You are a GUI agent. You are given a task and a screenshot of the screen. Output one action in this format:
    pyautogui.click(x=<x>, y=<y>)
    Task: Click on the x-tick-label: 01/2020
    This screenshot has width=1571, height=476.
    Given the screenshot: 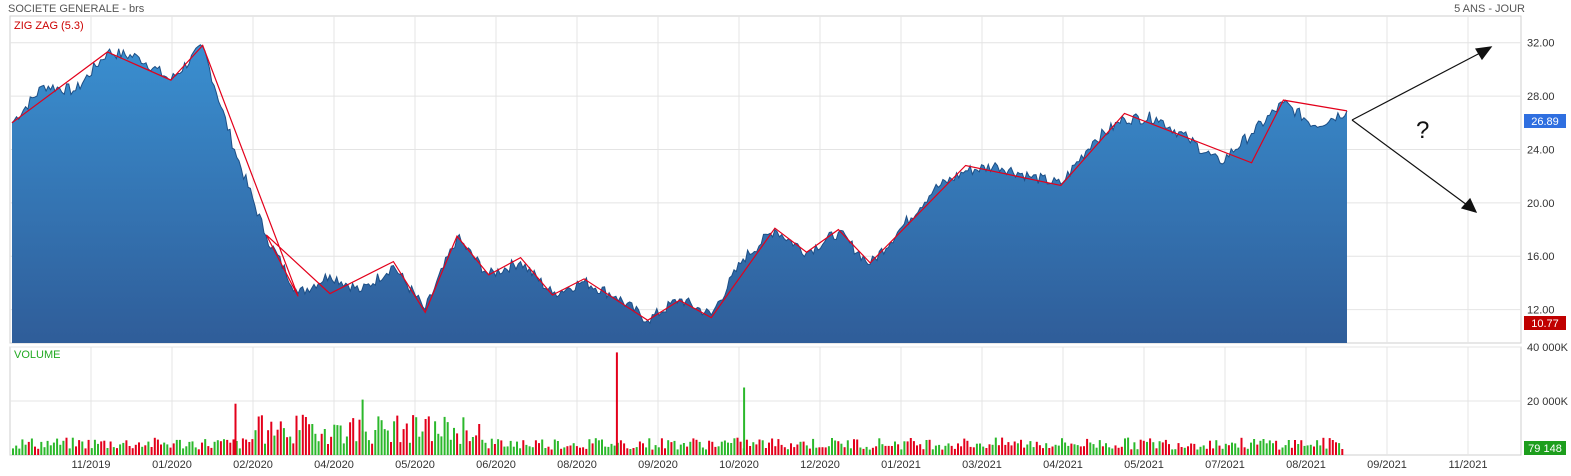 What is the action you would take?
    pyautogui.click(x=172, y=465)
    